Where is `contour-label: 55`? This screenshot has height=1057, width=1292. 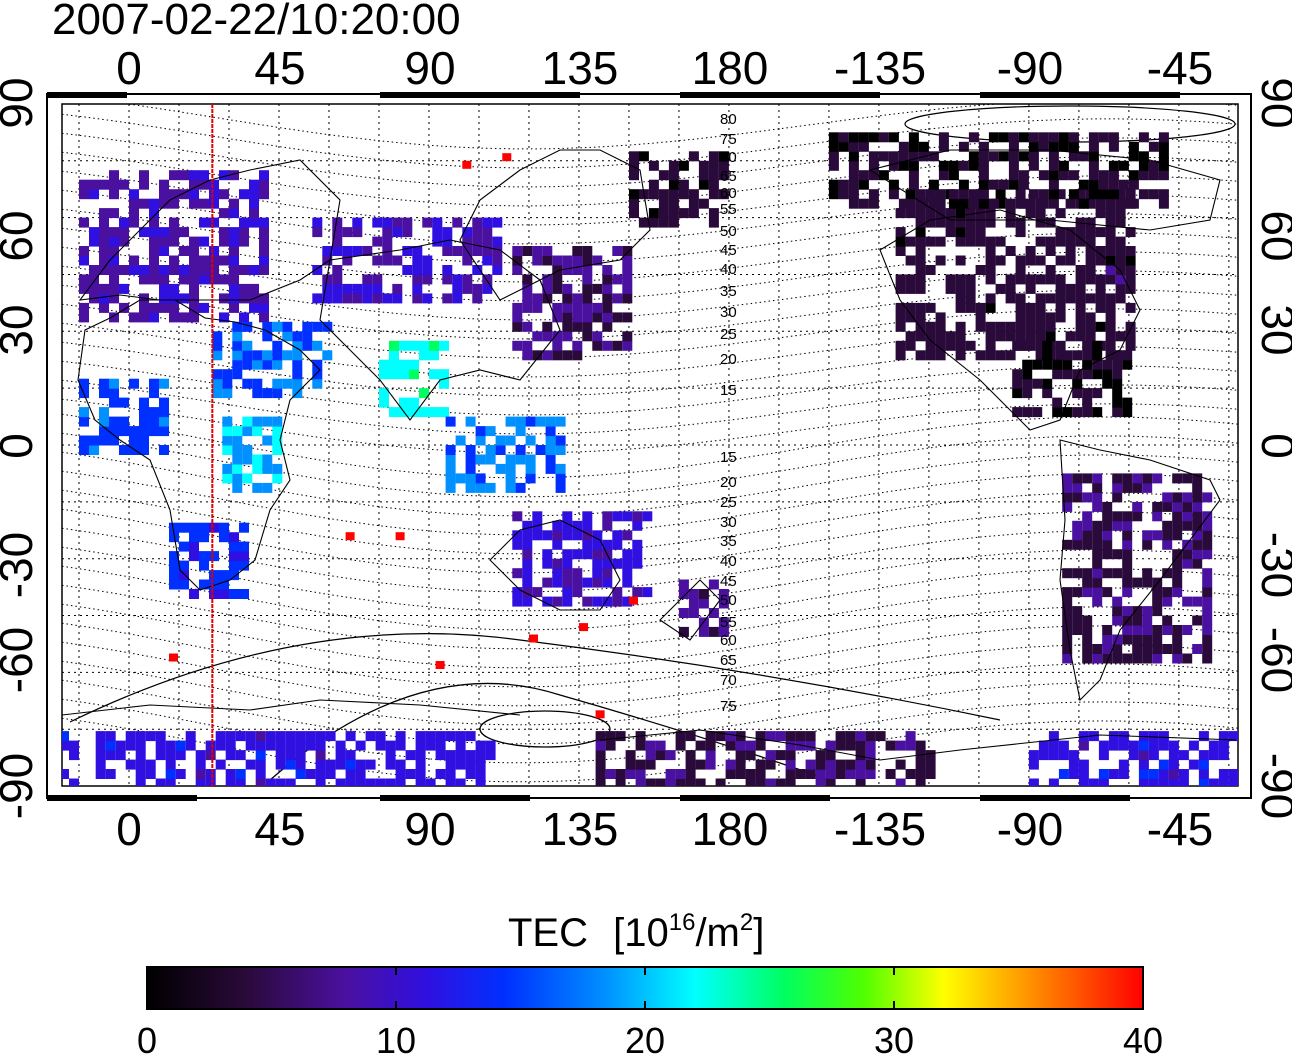 contour-label: 55 is located at coordinates (728, 209).